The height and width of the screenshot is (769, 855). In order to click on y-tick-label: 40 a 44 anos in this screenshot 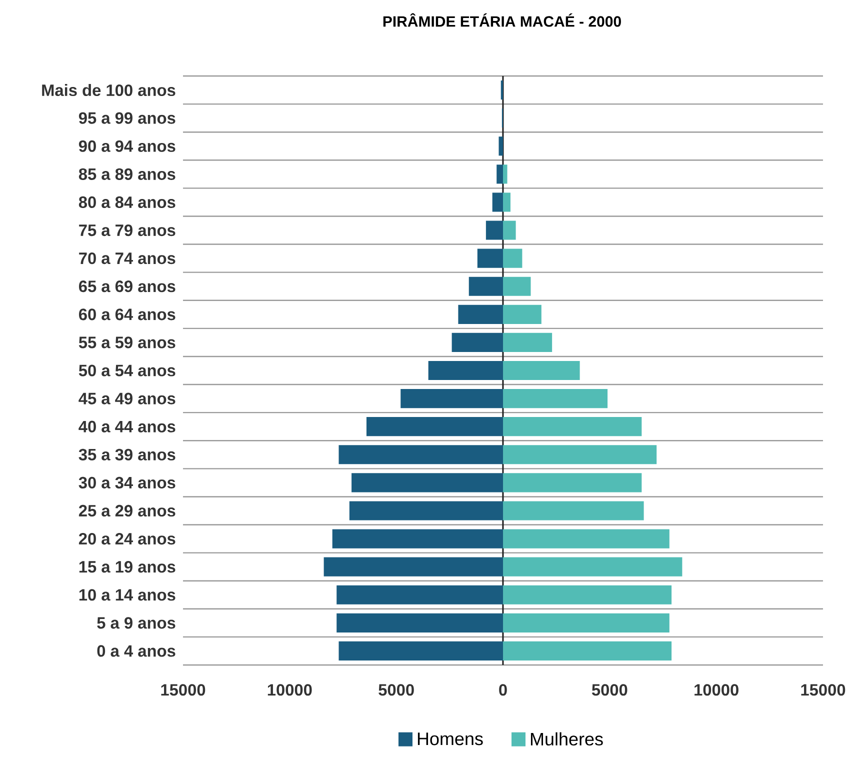, I will do `click(127, 426)`.